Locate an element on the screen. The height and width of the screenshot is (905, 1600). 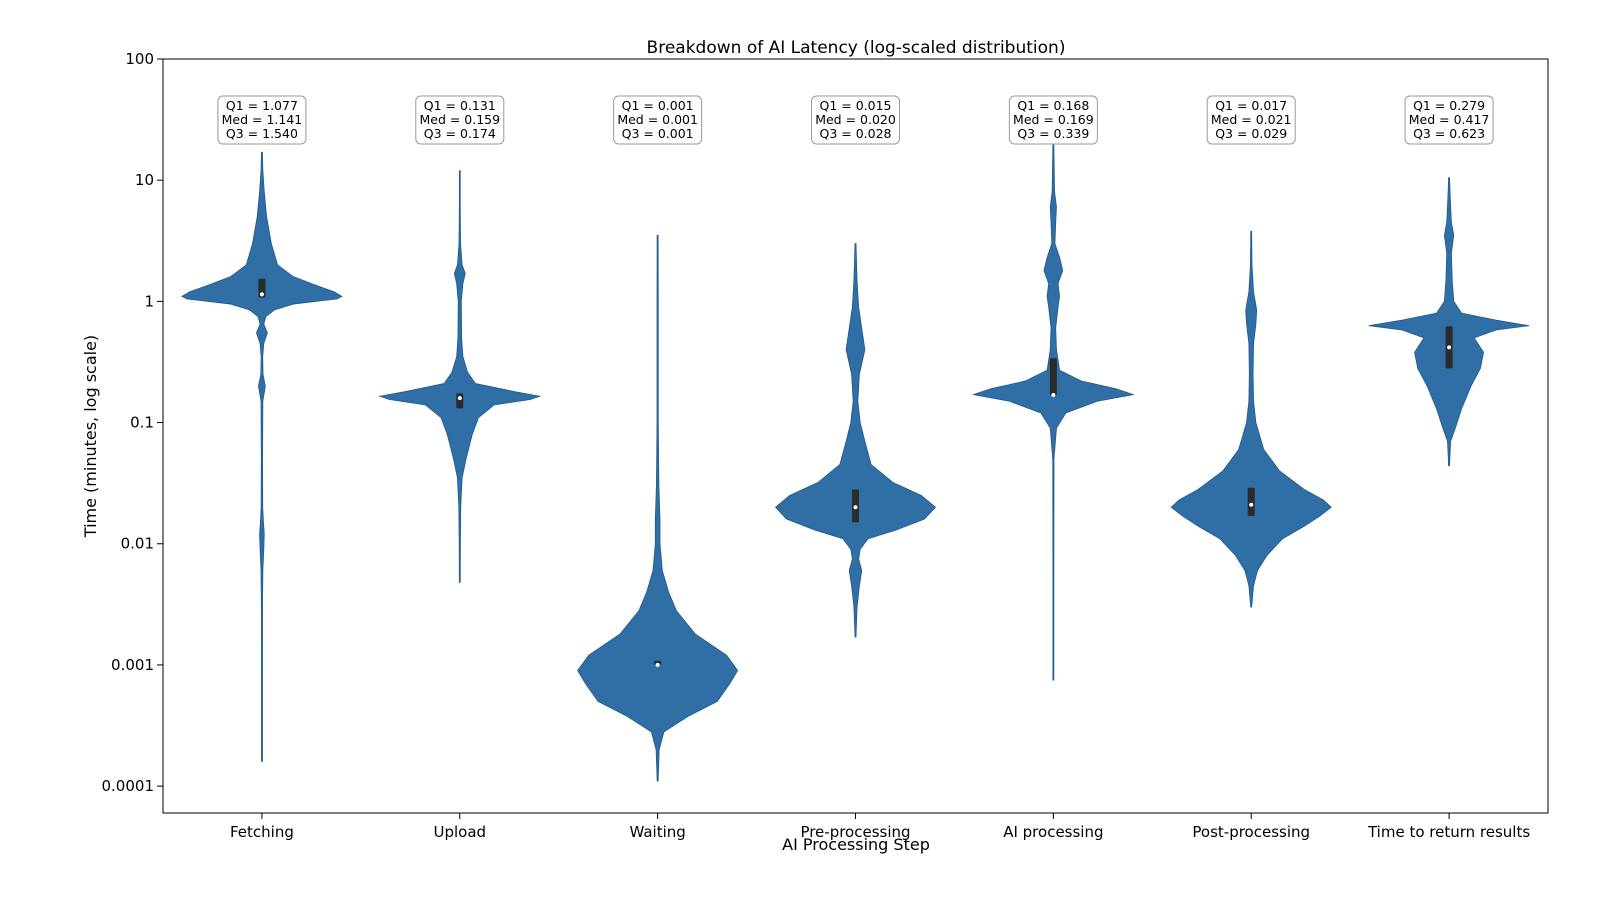
stats-median-label: Med = 0.417 is located at coordinates (1449, 119).